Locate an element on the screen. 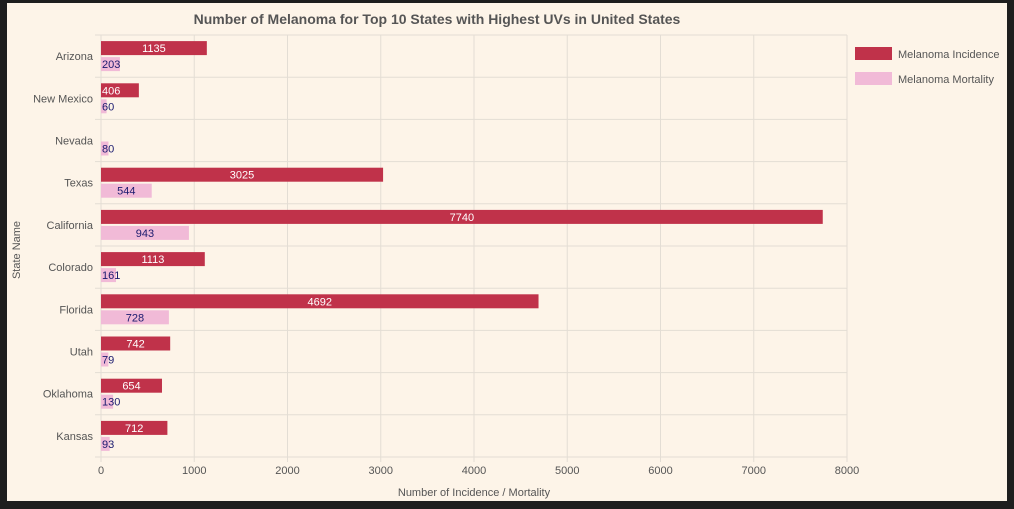 Image resolution: width=1014 pixels, height=509 pixels. legend-item: Melanoma Incidence is located at coordinates (927, 54).